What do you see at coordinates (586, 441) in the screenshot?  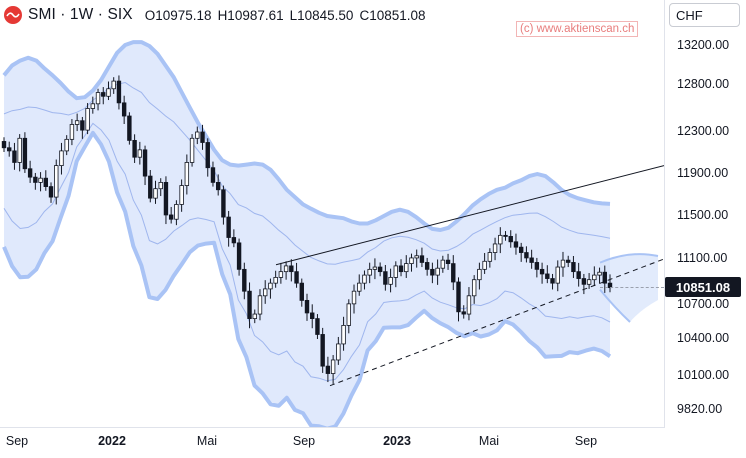 I see `x-axis-label: Sep` at bounding box center [586, 441].